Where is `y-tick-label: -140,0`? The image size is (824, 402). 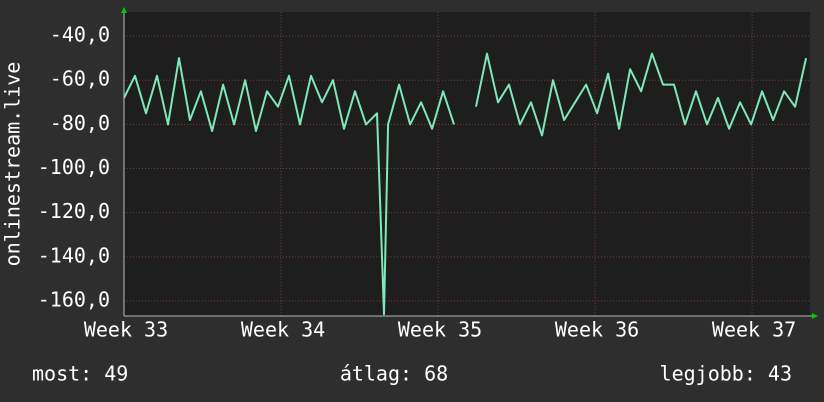
y-tick-label: -140,0 is located at coordinates (74, 255).